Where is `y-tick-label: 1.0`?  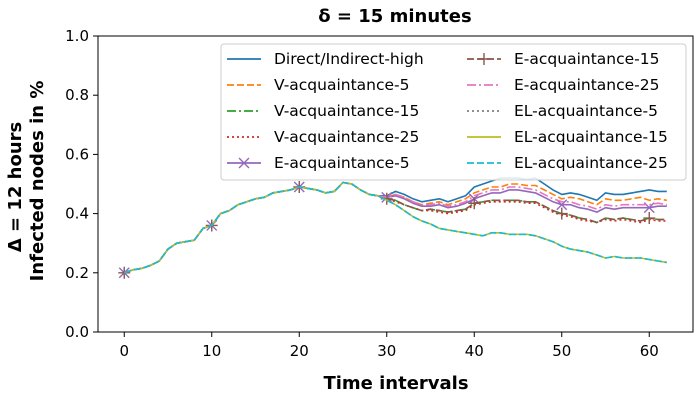 y-tick-label: 1.0 is located at coordinates (77, 36).